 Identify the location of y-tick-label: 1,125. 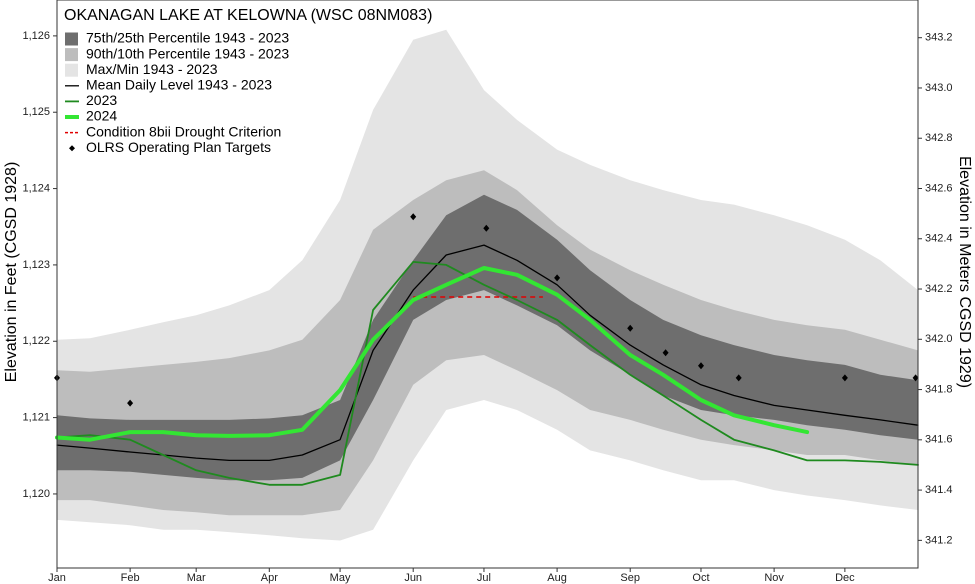
(36, 112).